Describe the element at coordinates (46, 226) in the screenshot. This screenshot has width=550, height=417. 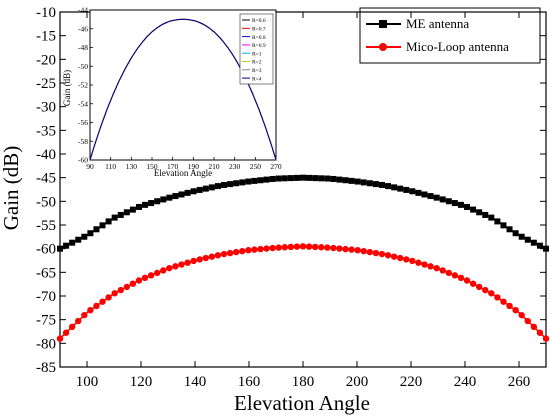
I see `y-tick-label: -55` at that location.